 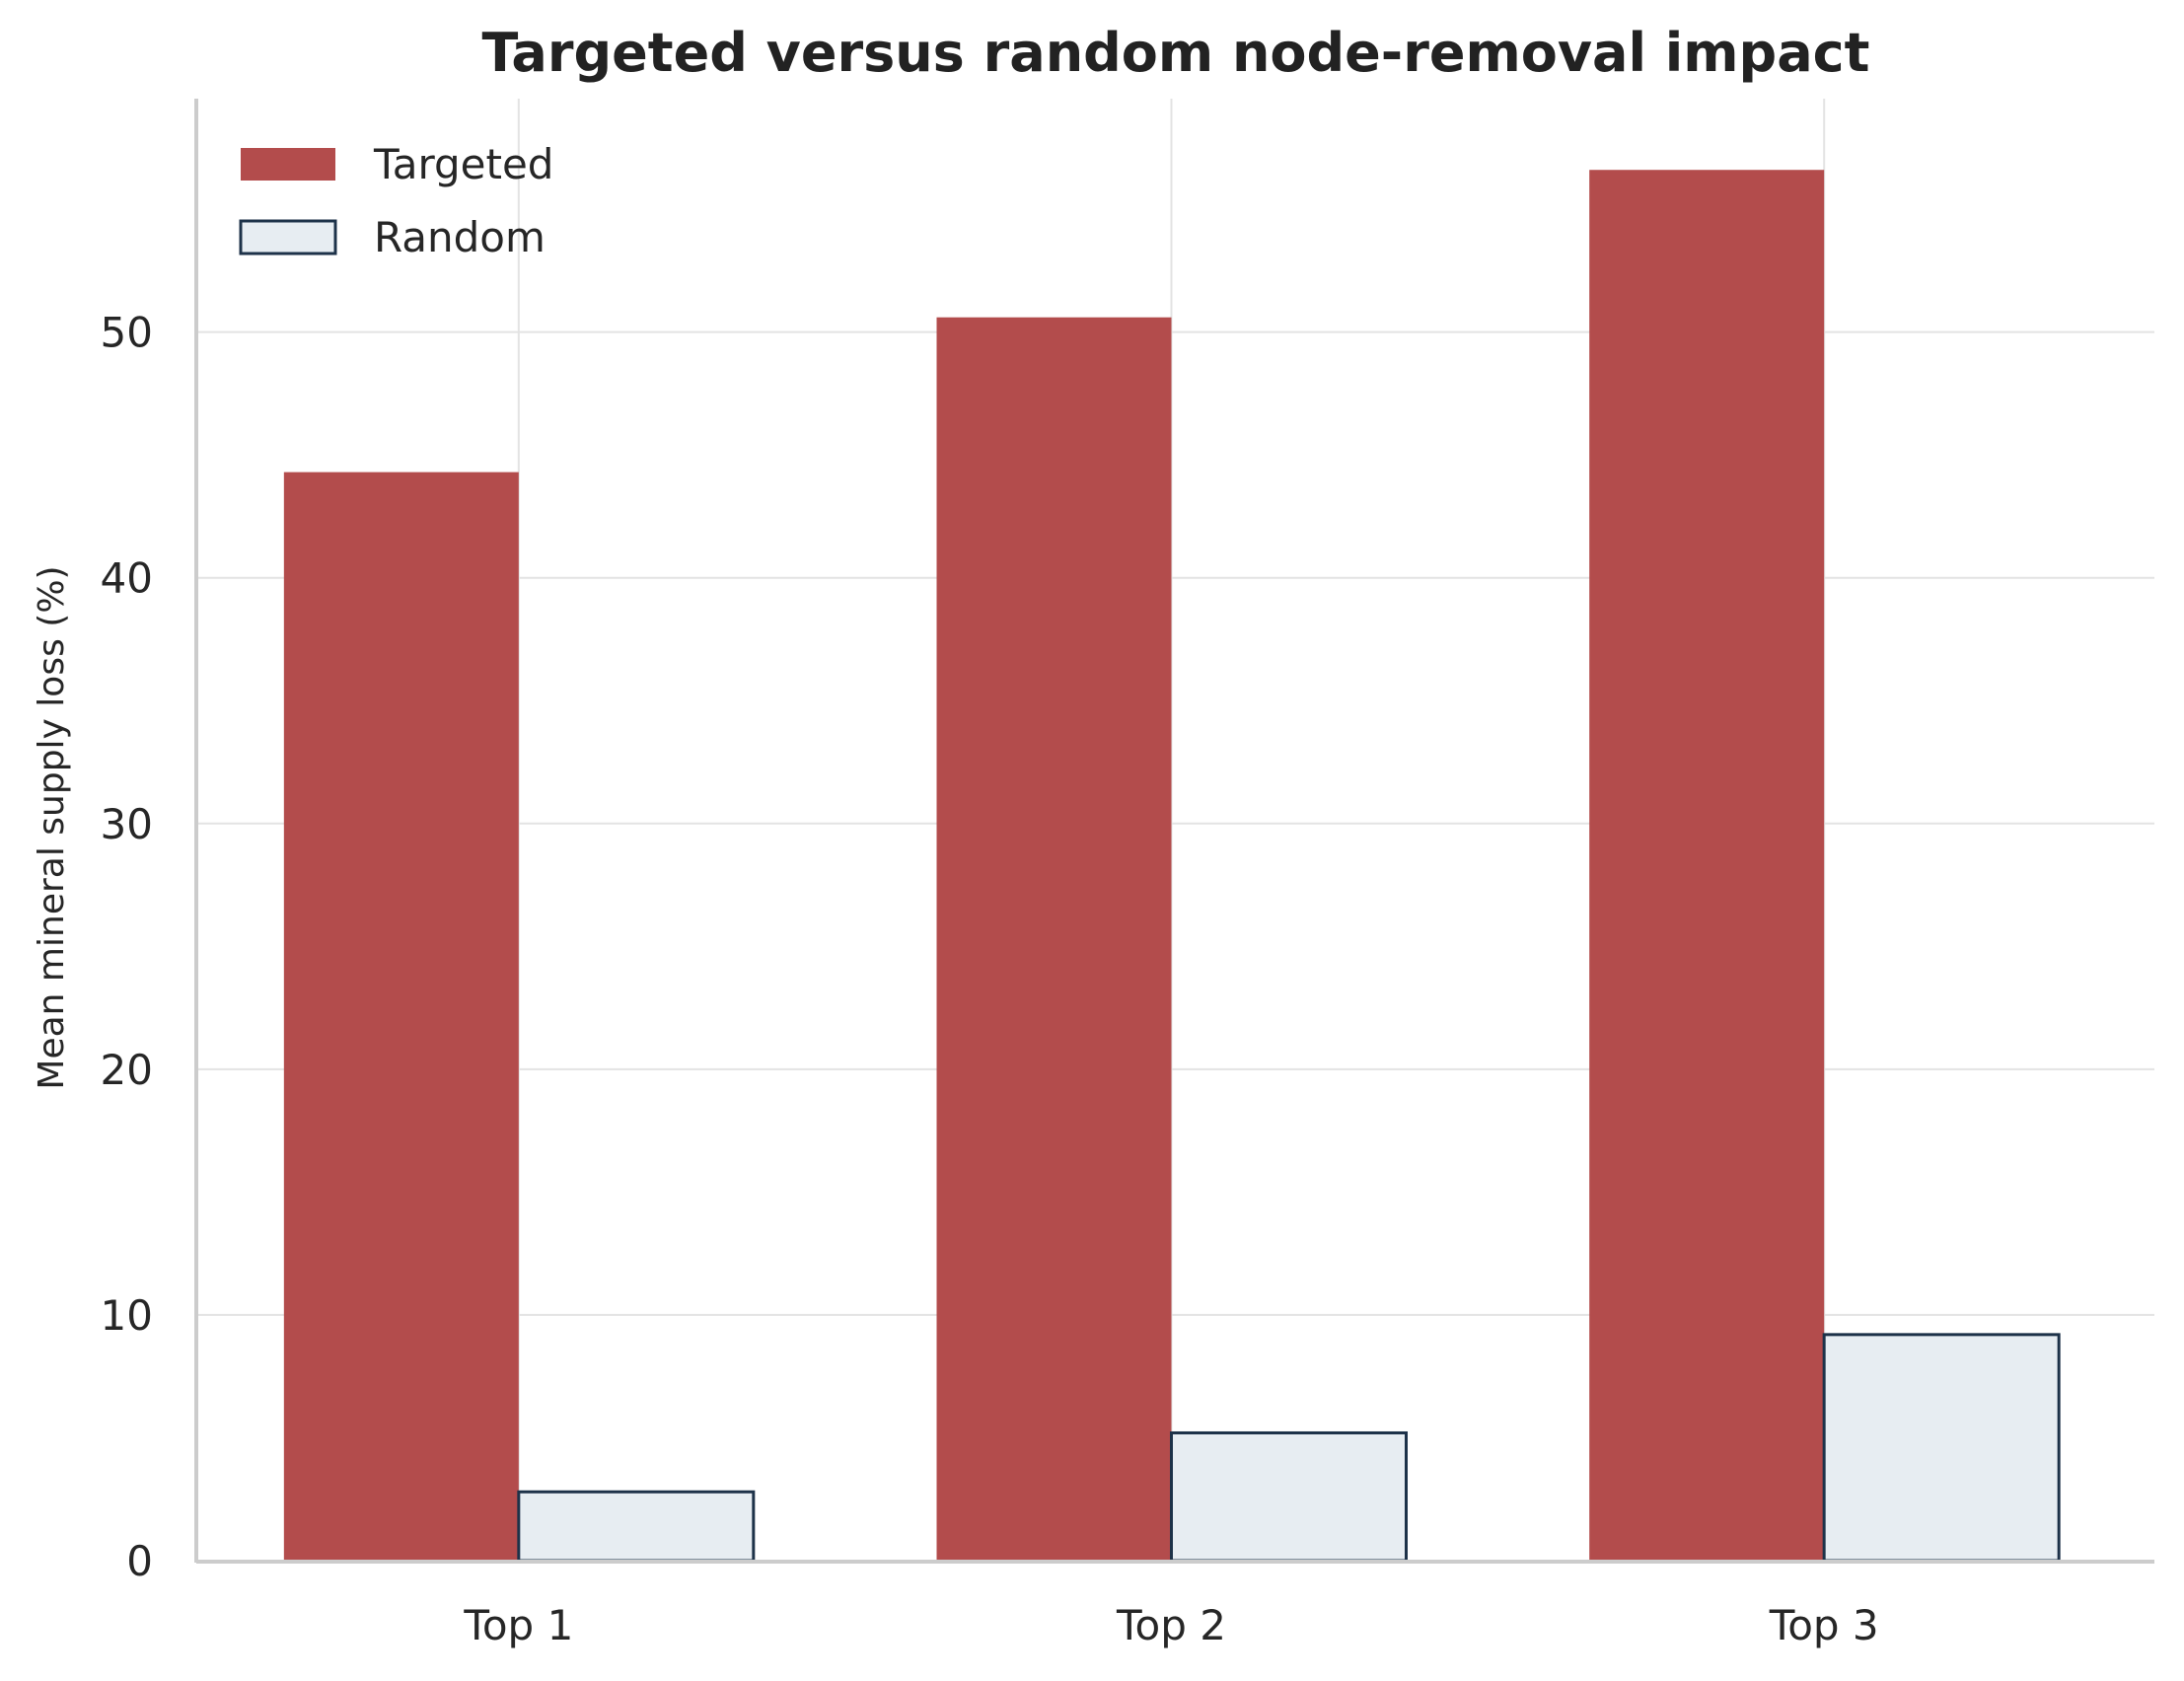 I want to click on legend-swatch-targeted, so click(x=288, y=164).